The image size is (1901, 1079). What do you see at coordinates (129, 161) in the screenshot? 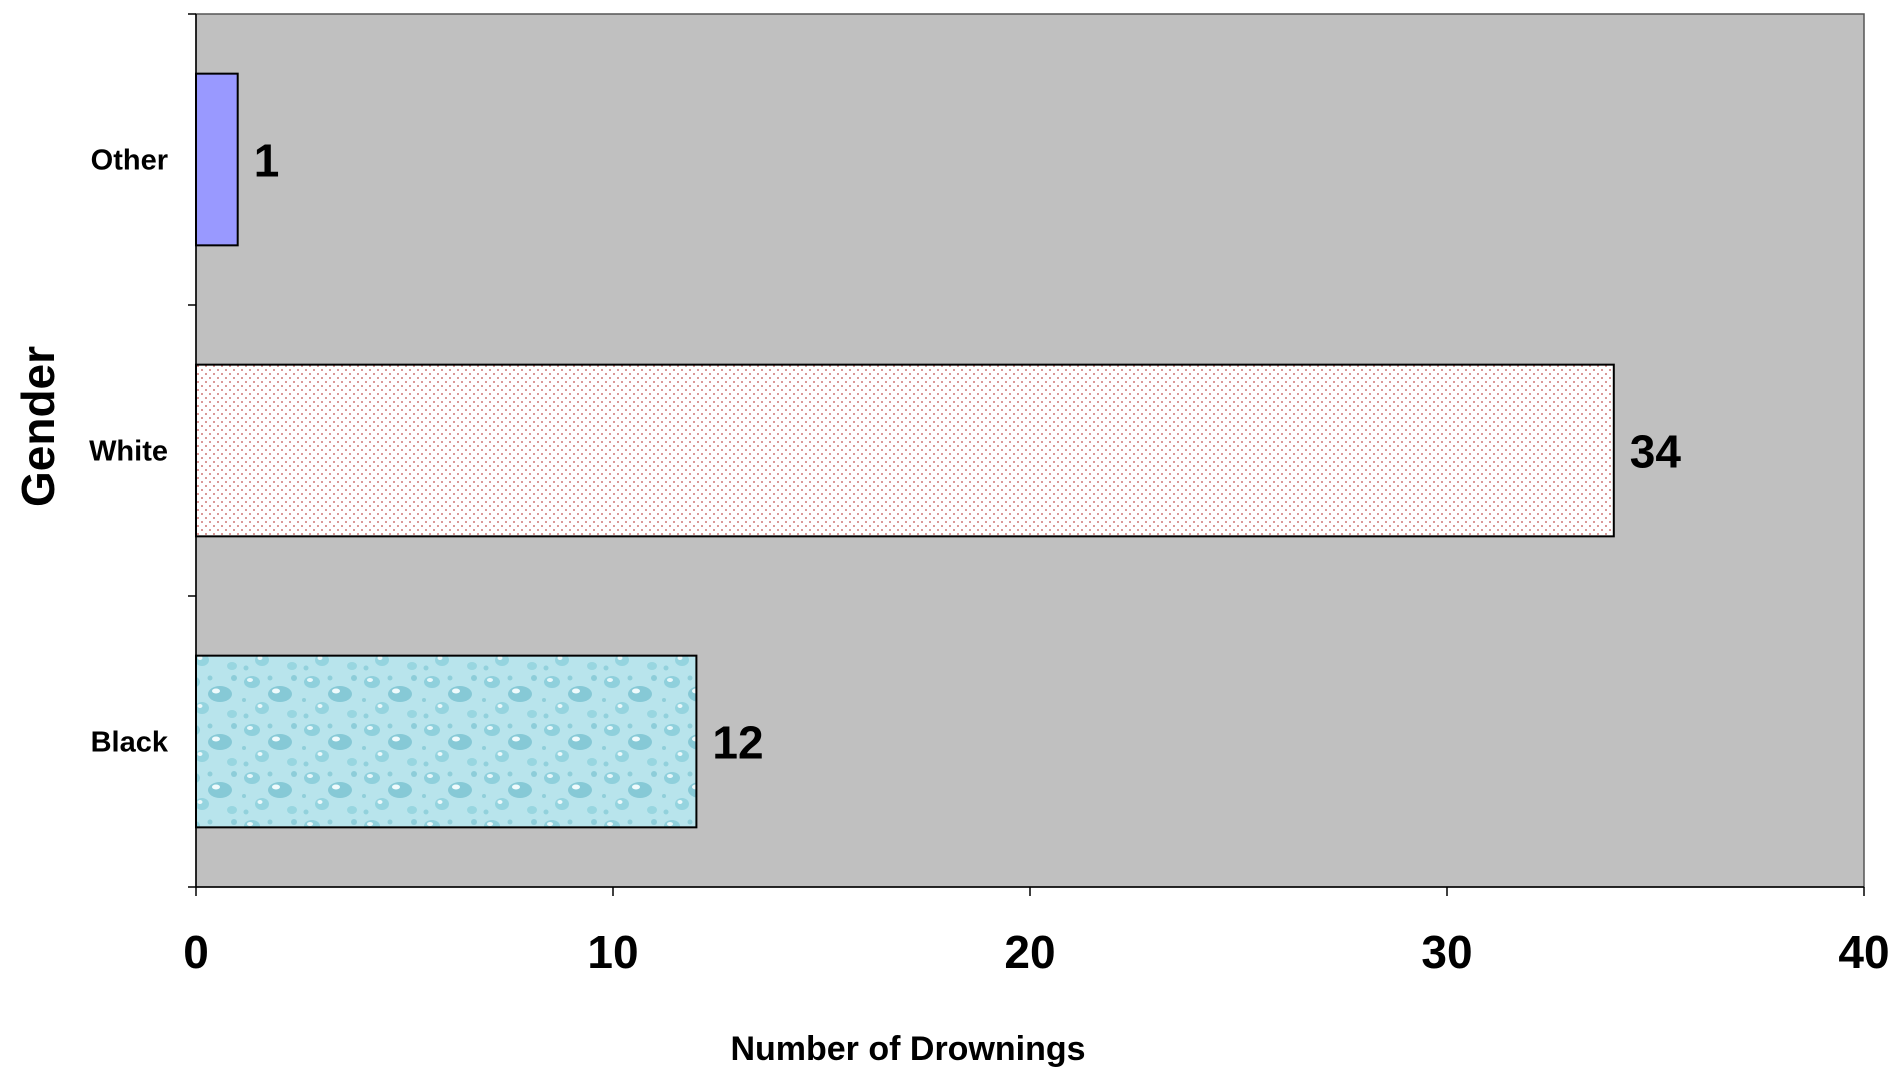
I see `category-label-other: Other` at bounding box center [129, 161].